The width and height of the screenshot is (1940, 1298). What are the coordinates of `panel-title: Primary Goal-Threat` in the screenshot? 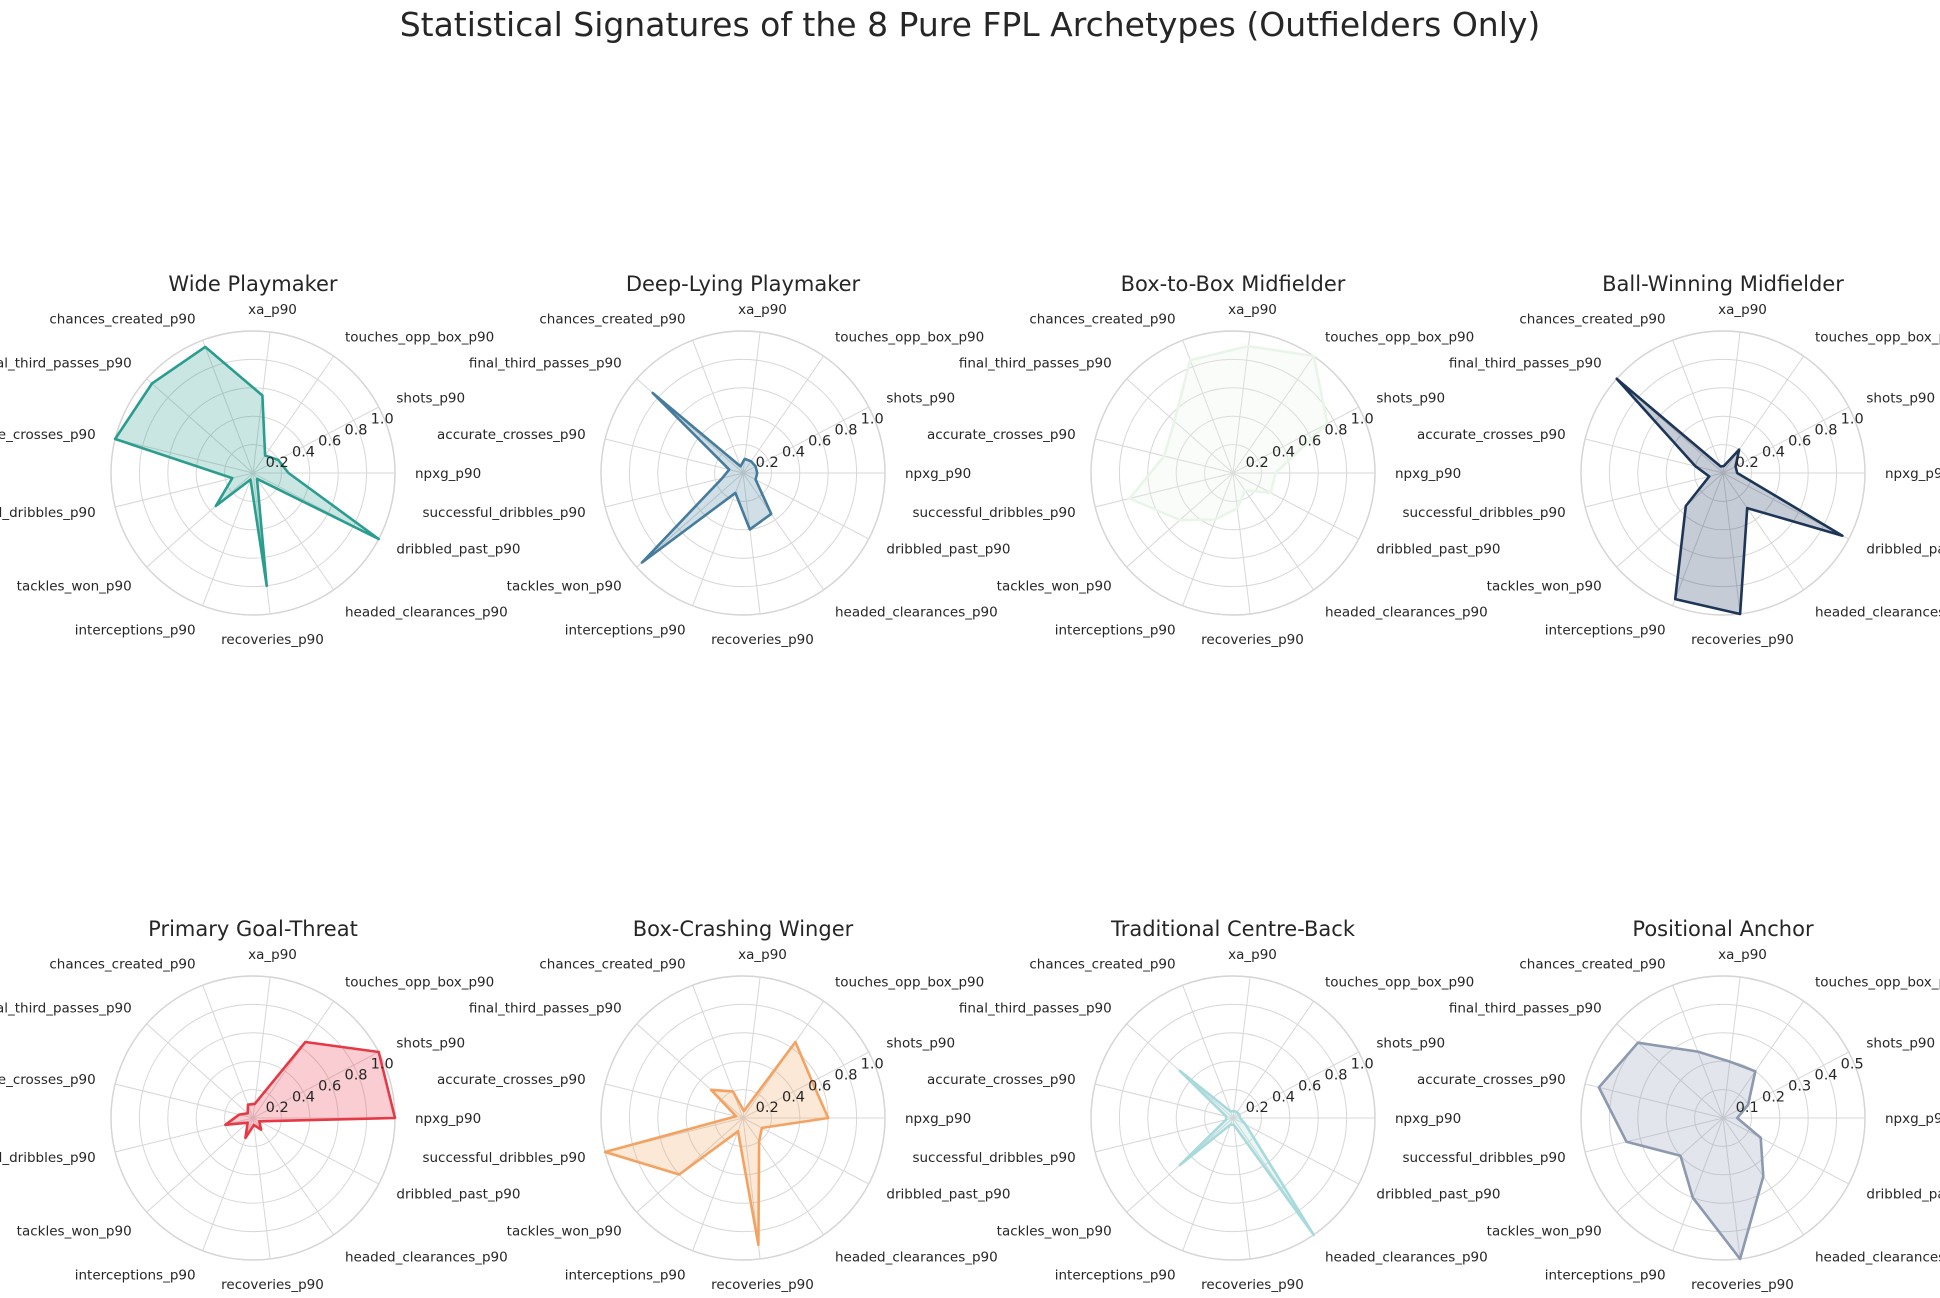 It's located at (253, 929).